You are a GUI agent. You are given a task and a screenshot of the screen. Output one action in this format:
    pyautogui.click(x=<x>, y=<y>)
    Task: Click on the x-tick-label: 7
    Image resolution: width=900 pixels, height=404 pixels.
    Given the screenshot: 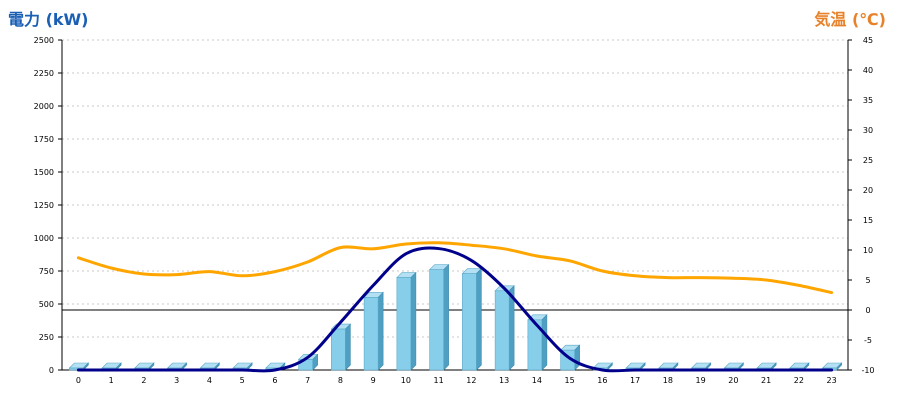 What is the action you would take?
    pyautogui.click(x=307, y=380)
    